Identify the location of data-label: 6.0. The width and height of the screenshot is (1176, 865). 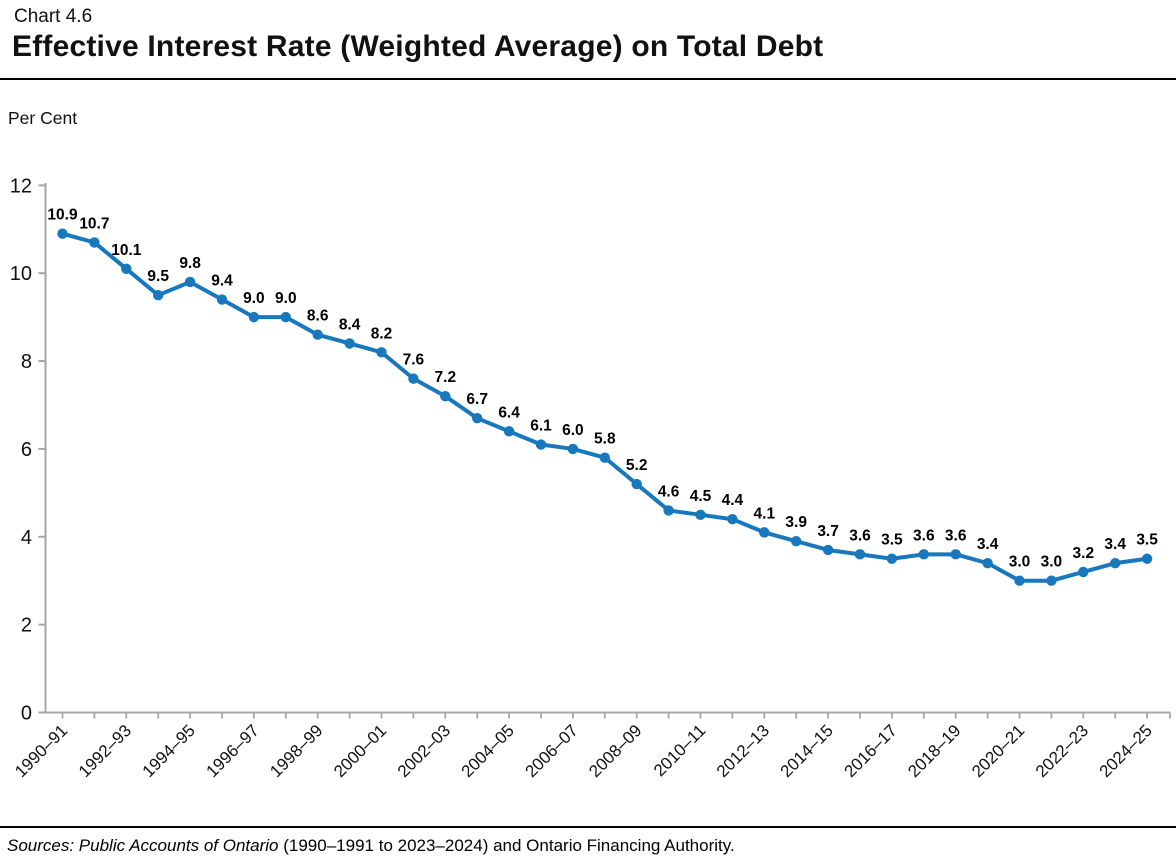
(573, 430).